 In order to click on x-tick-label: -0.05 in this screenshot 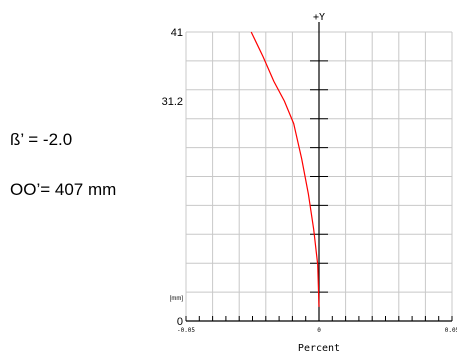, I will do `click(186, 330)`.